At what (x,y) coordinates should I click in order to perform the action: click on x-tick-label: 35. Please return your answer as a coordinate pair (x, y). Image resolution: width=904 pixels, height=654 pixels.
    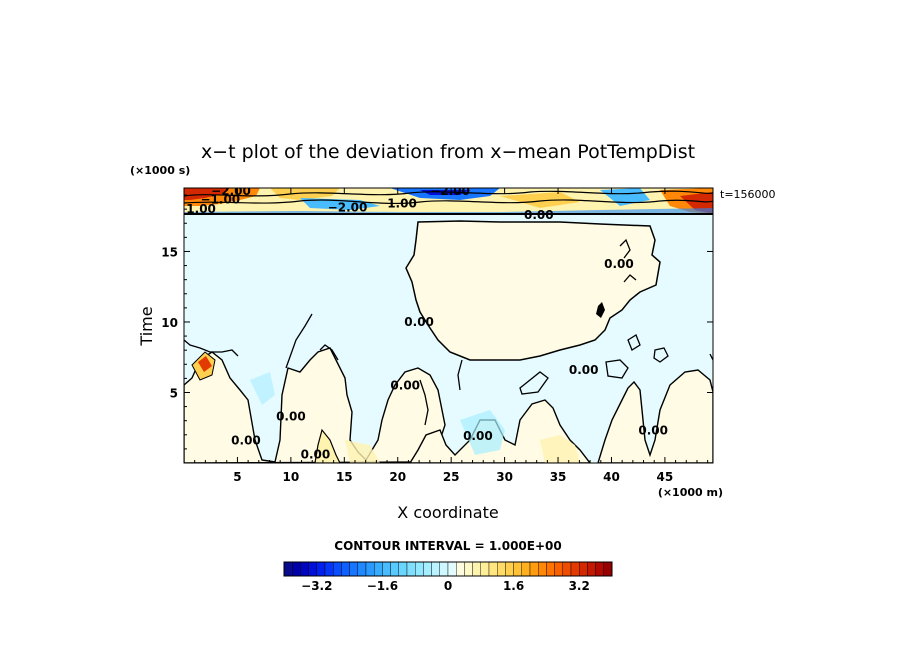
    Looking at the image, I should click on (558, 477).